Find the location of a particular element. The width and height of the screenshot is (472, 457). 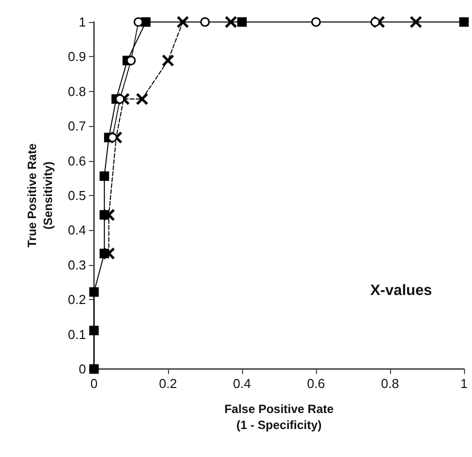

y-tick-label: 0 is located at coordinates (82, 369).